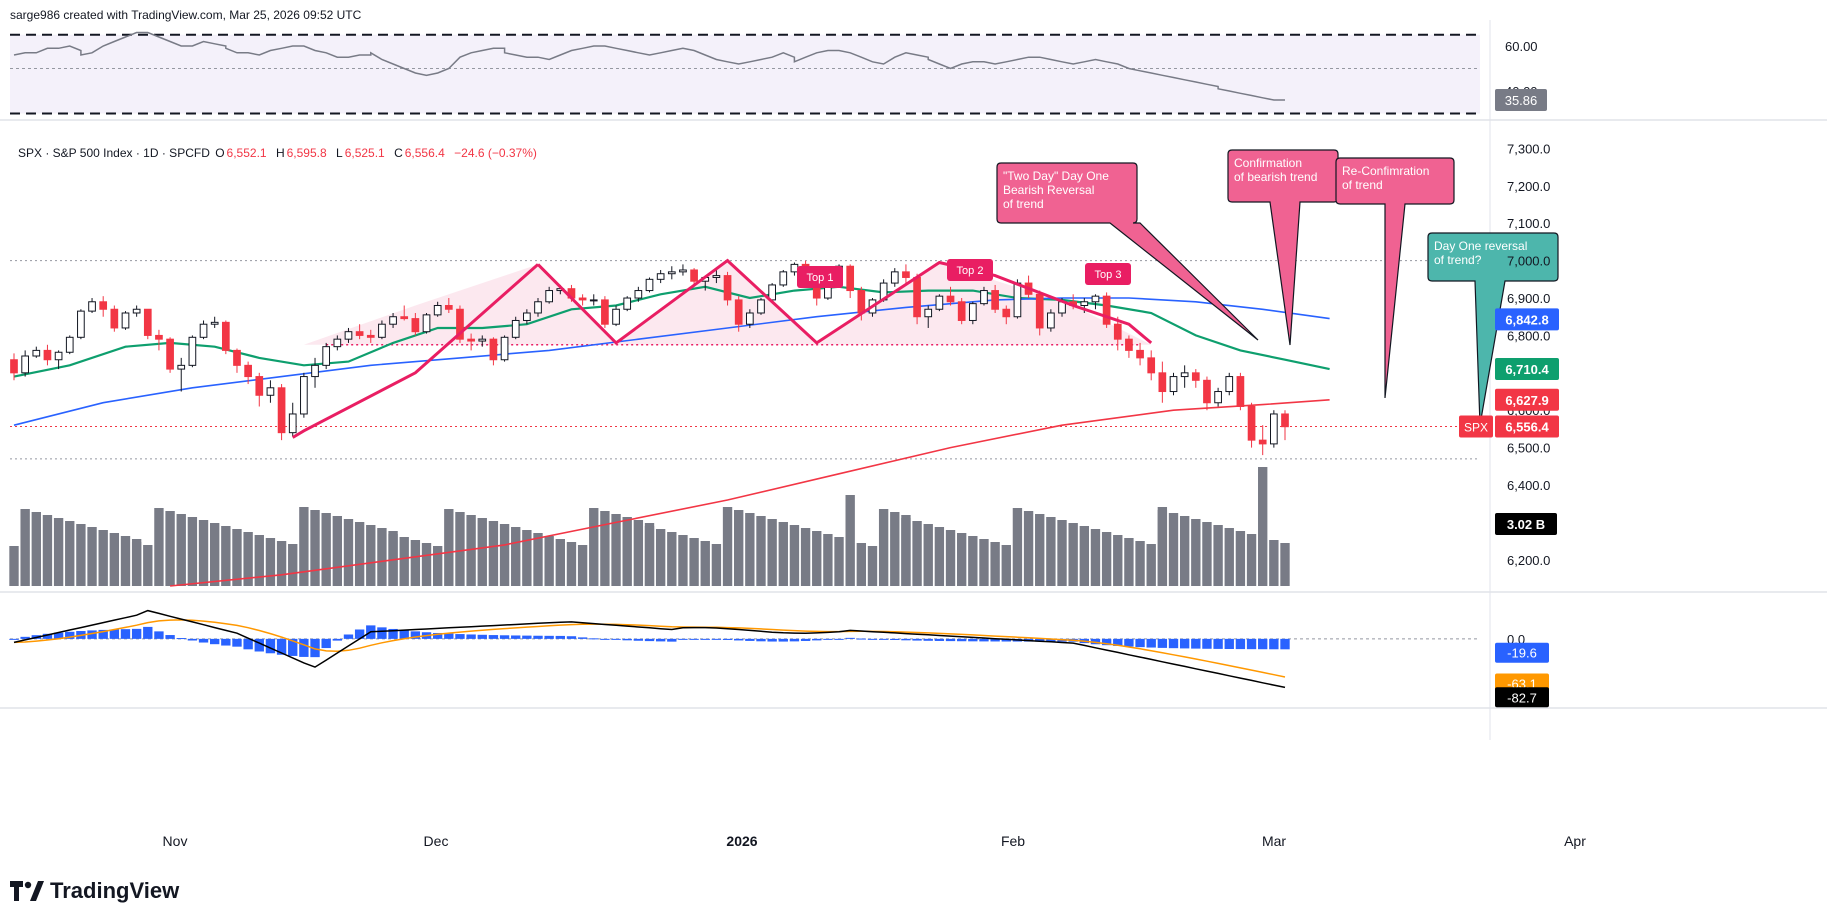 The width and height of the screenshot is (1827, 920). I want to click on callout-bubble, so click(1127, 251).